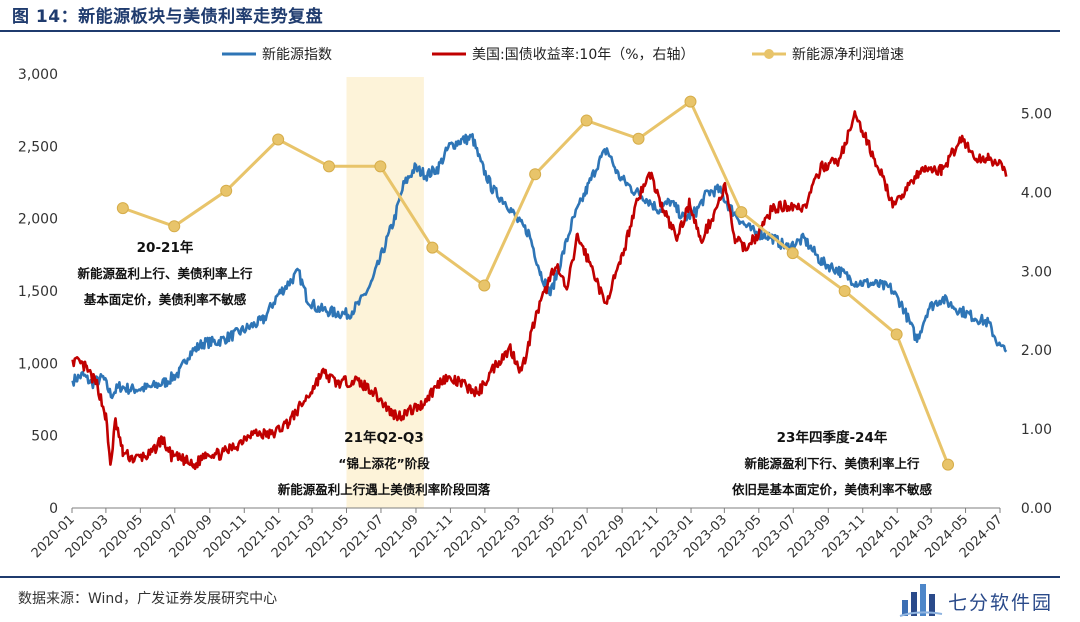 The image size is (1080, 622). Describe the element at coordinates (530, 577) in the screenshot. I see `footer-rule` at that location.